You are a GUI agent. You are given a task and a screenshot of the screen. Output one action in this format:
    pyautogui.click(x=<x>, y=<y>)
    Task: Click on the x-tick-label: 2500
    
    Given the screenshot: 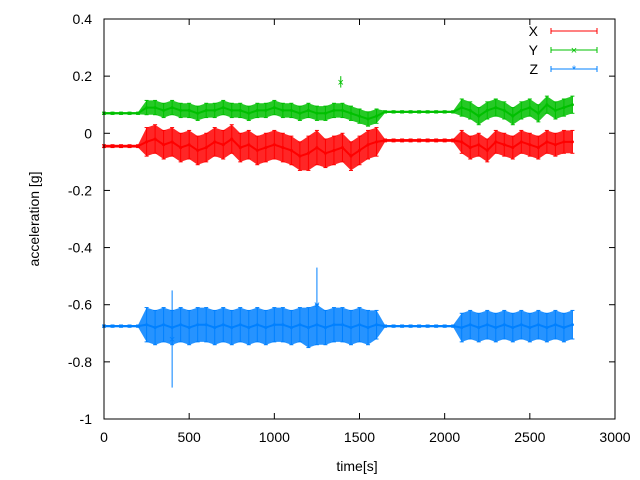 What is the action you would take?
    pyautogui.click(x=529, y=437)
    